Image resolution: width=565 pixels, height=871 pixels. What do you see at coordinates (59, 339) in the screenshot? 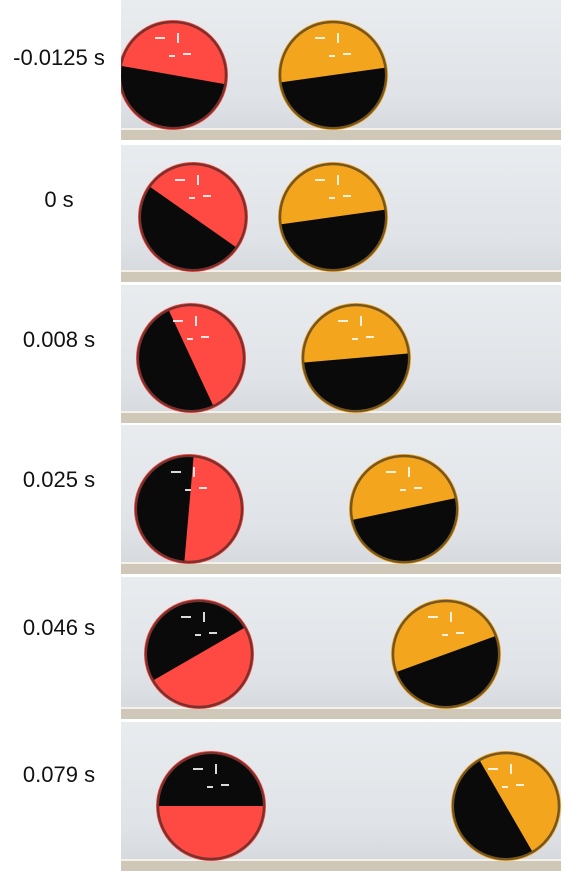
I see `time-label: 0.008 s` at bounding box center [59, 339].